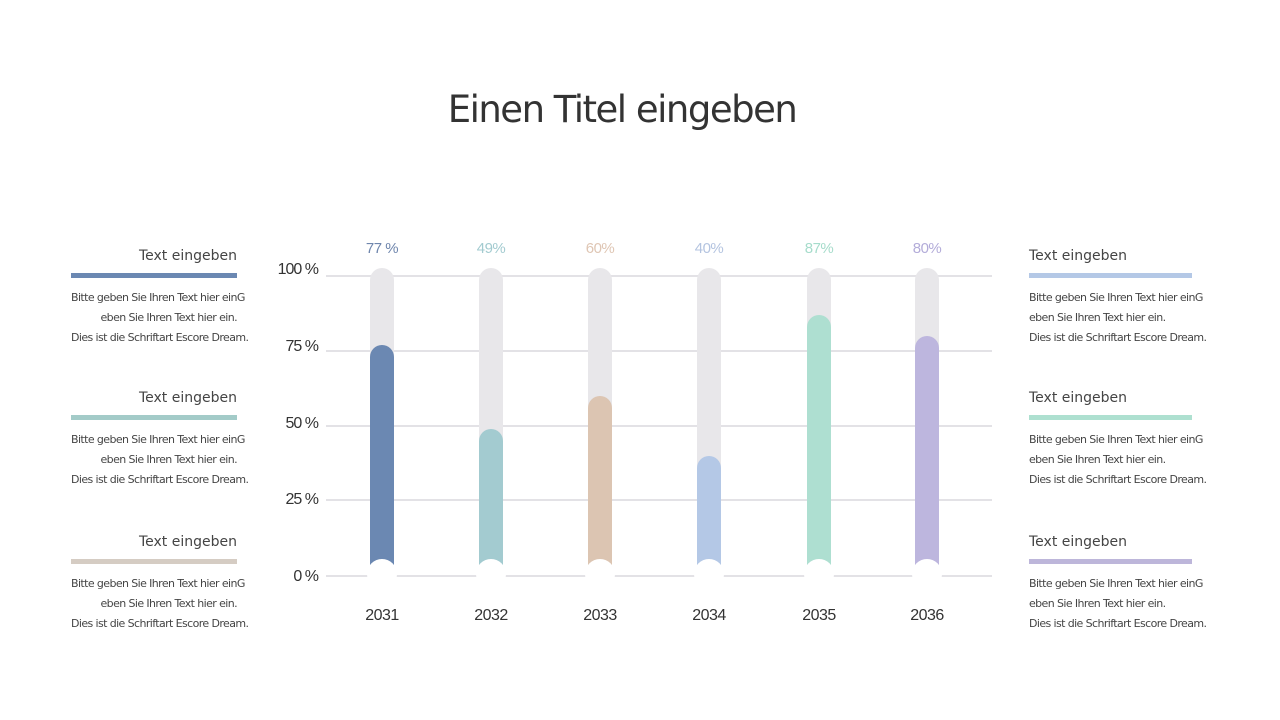  I want to click on y-tick-25: 25 %, so click(302, 499).